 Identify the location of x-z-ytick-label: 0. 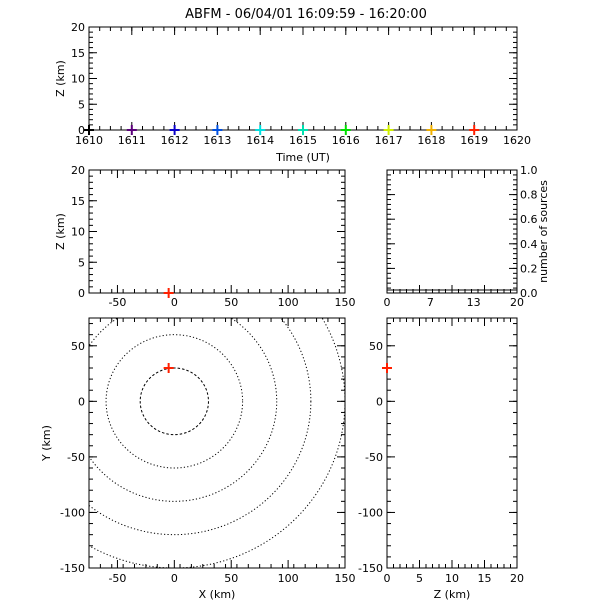
(81, 293).